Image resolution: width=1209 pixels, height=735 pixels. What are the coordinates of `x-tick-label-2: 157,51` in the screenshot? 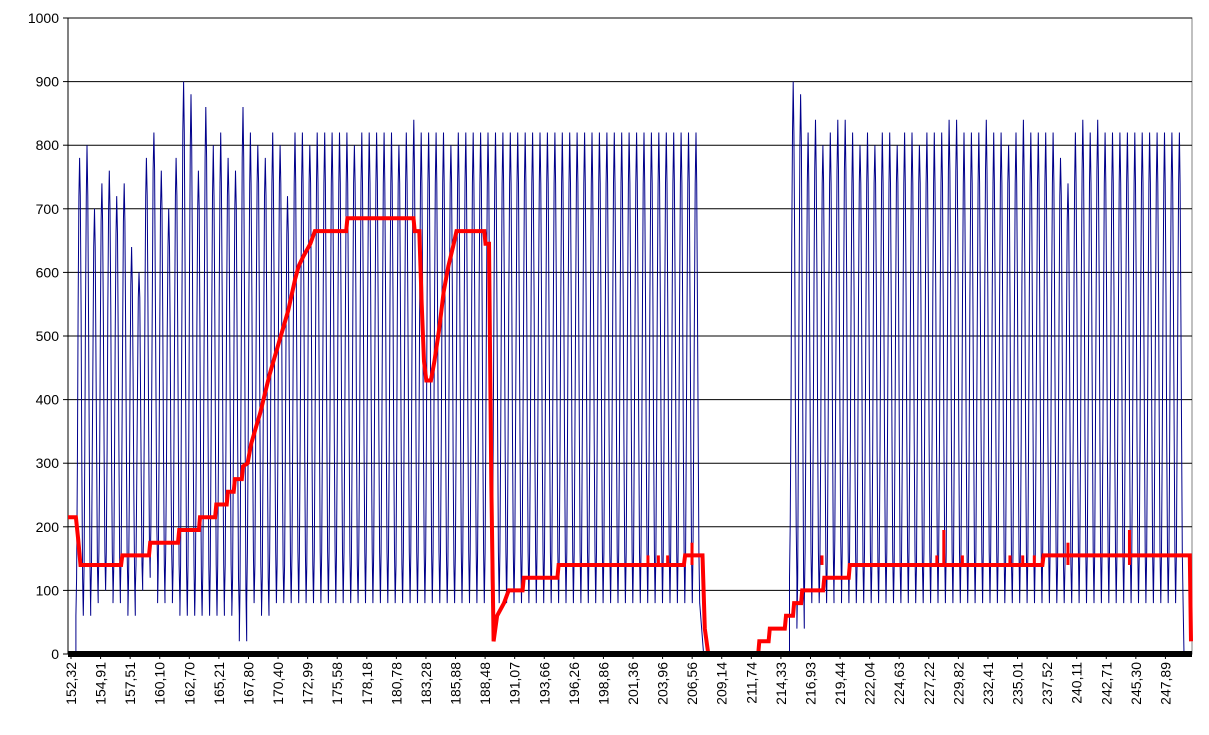 It's located at (130, 683).